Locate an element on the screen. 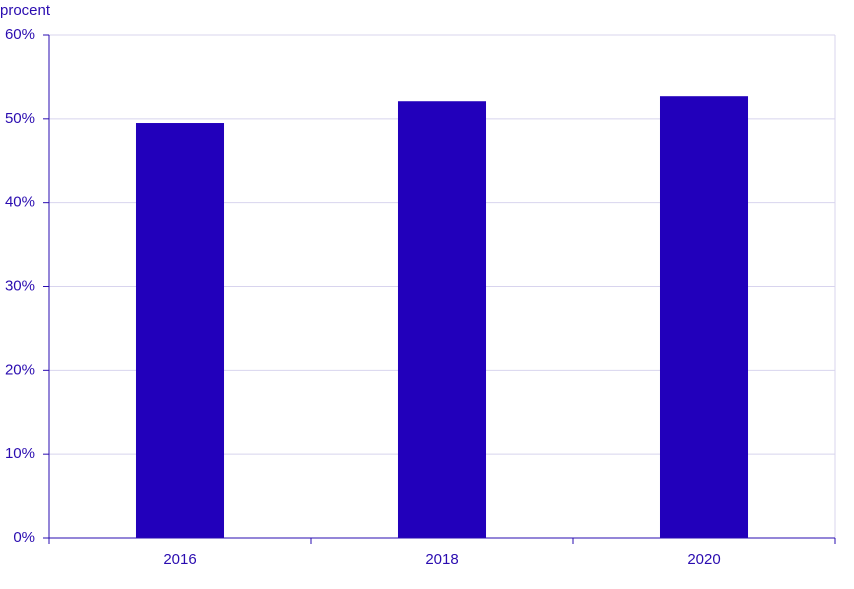 Image resolution: width=854 pixels, height=589 pixels. y-tick-label: 30% is located at coordinates (20, 285).